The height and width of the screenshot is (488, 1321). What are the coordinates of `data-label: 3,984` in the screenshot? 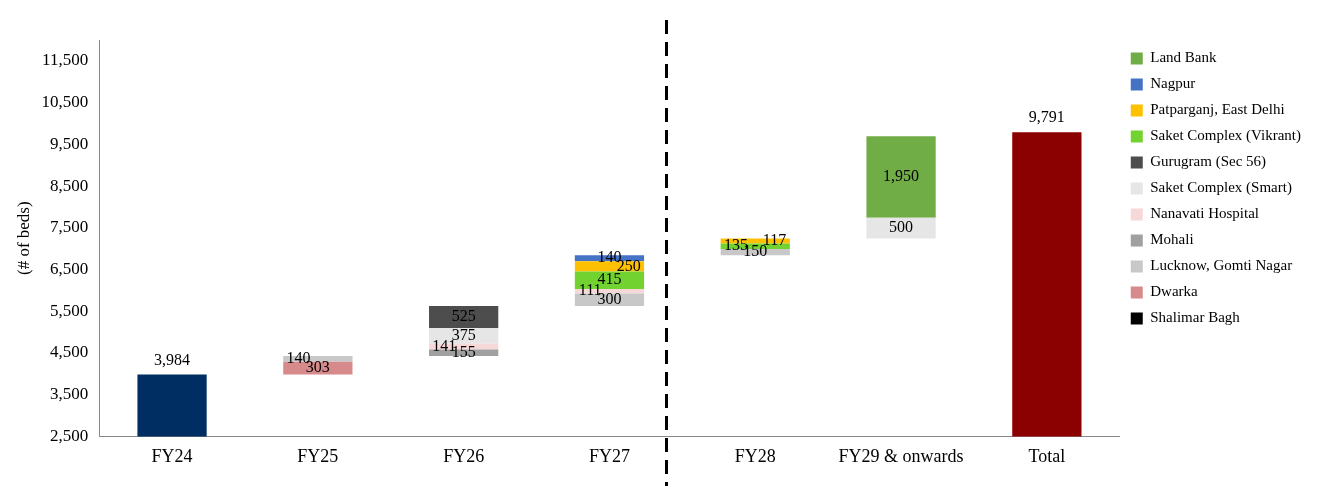 It's located at (172, 359).